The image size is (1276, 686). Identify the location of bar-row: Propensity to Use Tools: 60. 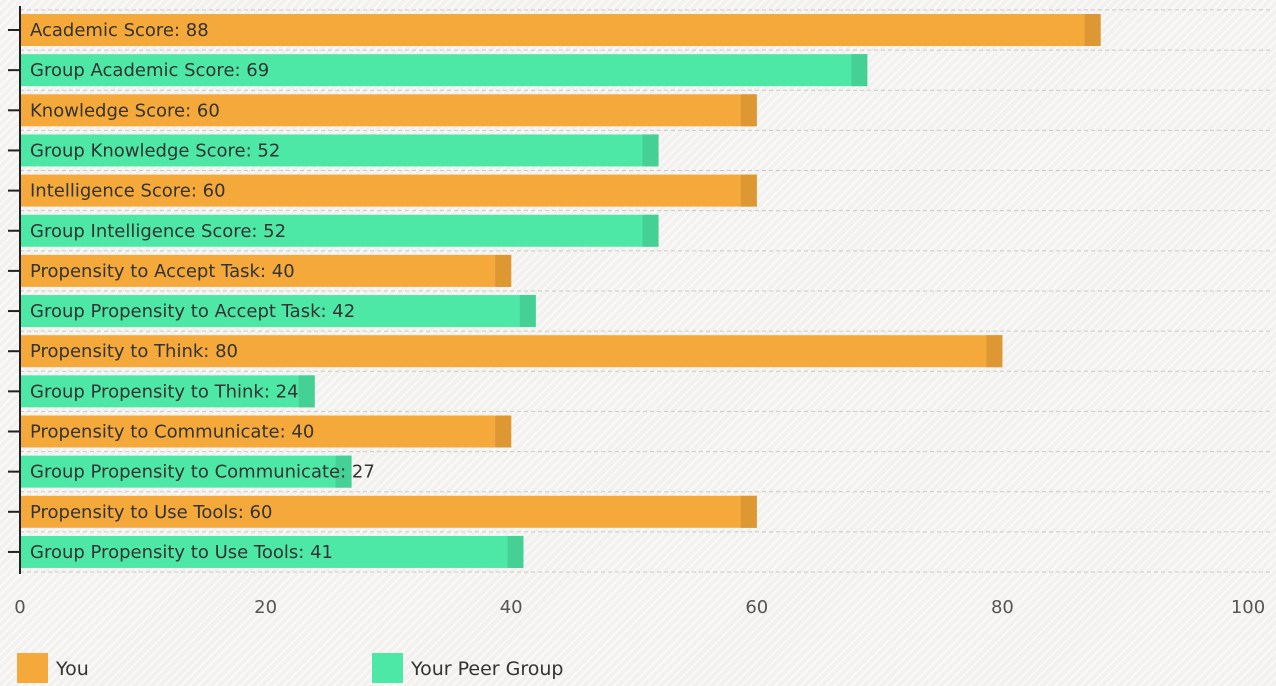
(382, 511).